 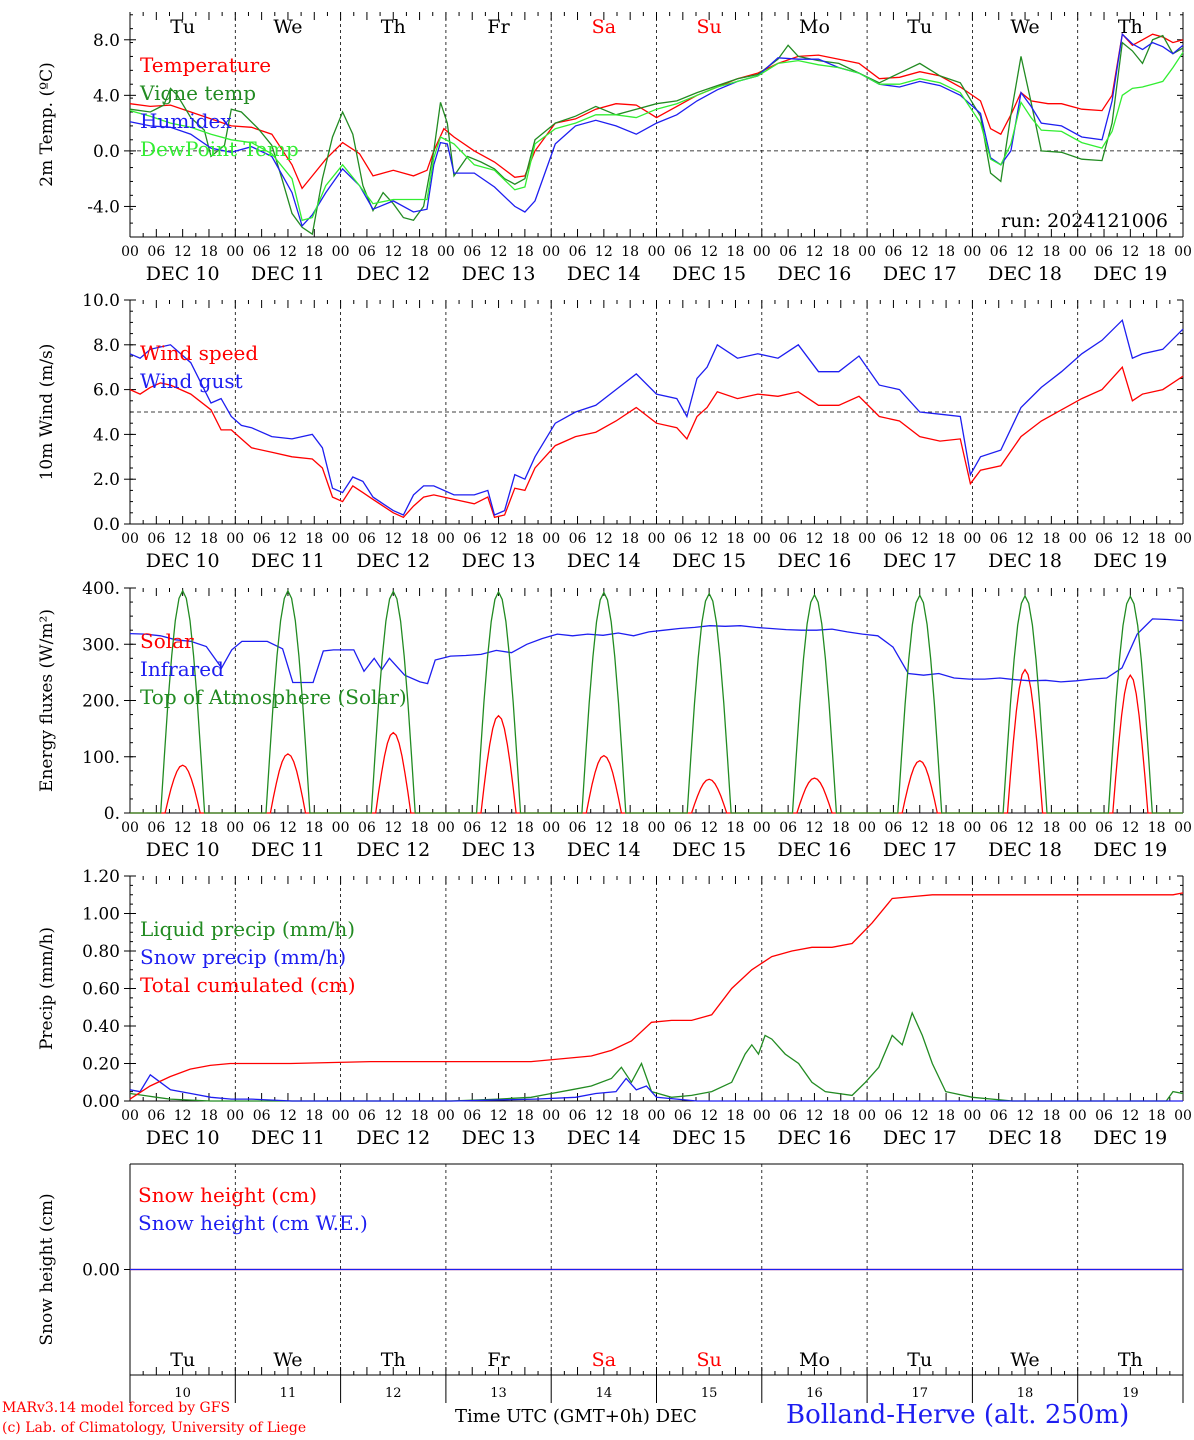 I want to click on weekday-label: Mo, so click(x=814, y=1360).